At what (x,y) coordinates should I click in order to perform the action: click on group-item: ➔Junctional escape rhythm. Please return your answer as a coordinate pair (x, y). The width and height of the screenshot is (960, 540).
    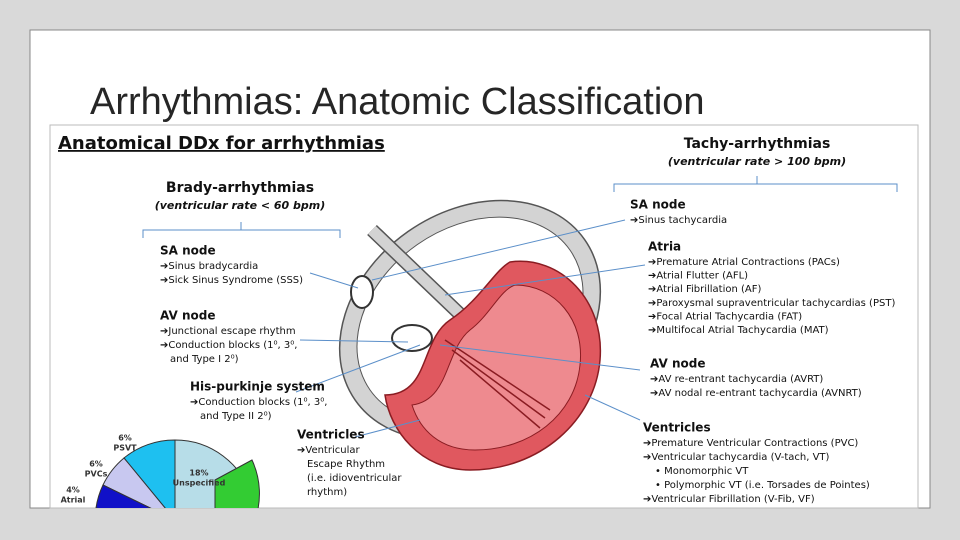
    Looking at the image, I should click on (228, 331).